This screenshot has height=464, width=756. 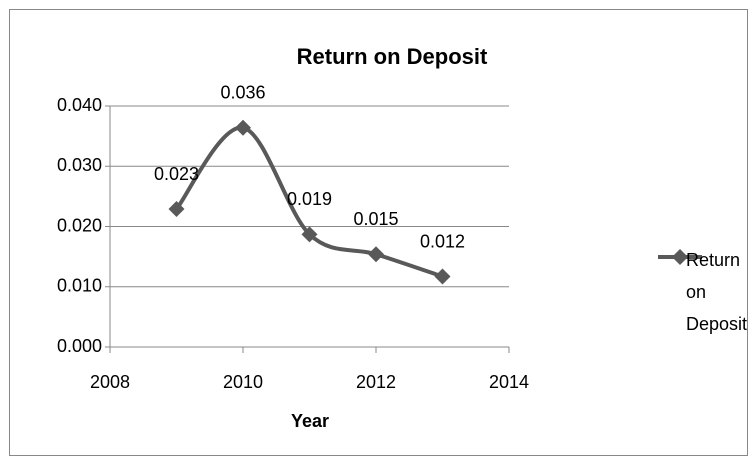 What do you see at coordinates (79, 165) in the screenshot?
I see `y-tick-label: 0.030` at bounding box center [79, 165].